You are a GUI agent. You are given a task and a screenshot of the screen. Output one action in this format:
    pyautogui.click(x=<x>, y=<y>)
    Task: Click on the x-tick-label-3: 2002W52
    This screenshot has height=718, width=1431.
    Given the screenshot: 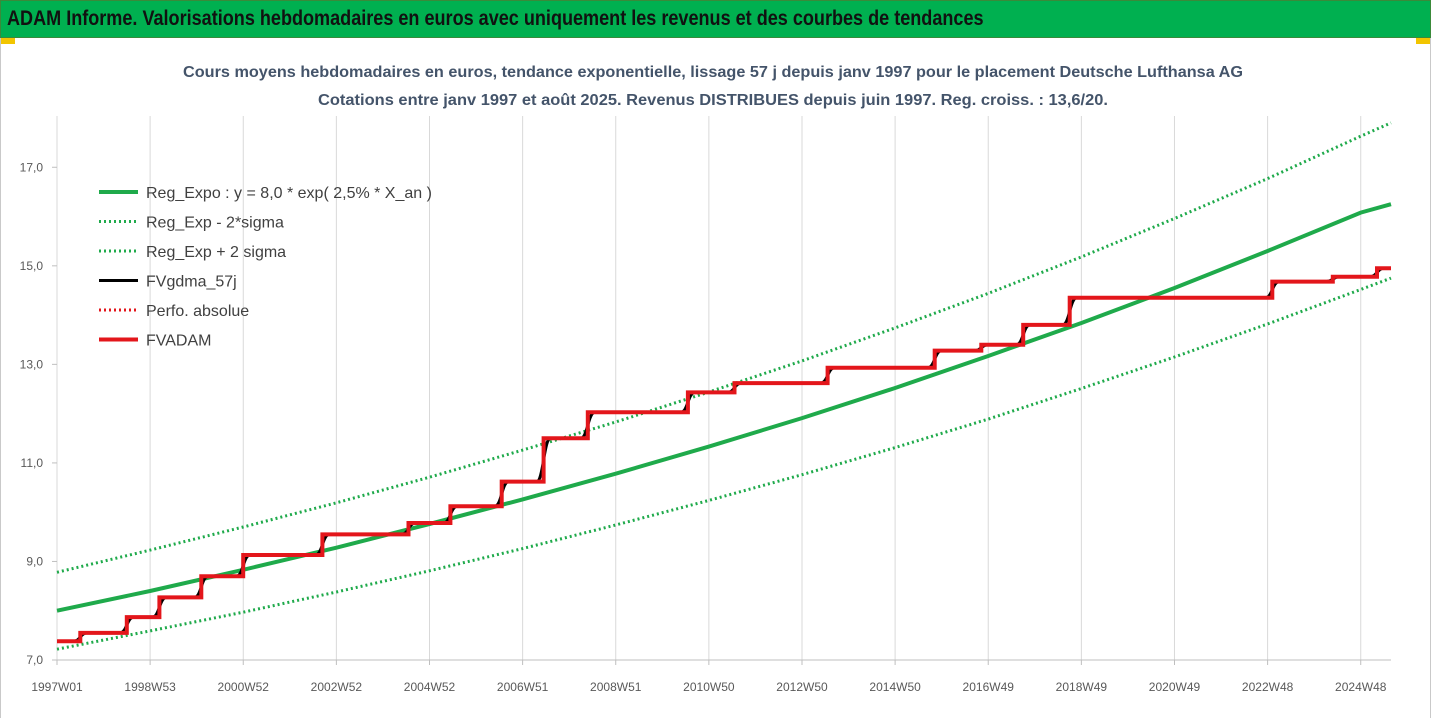 What is the action you would take?
    pyautogui.click(x=337, y=687)
    